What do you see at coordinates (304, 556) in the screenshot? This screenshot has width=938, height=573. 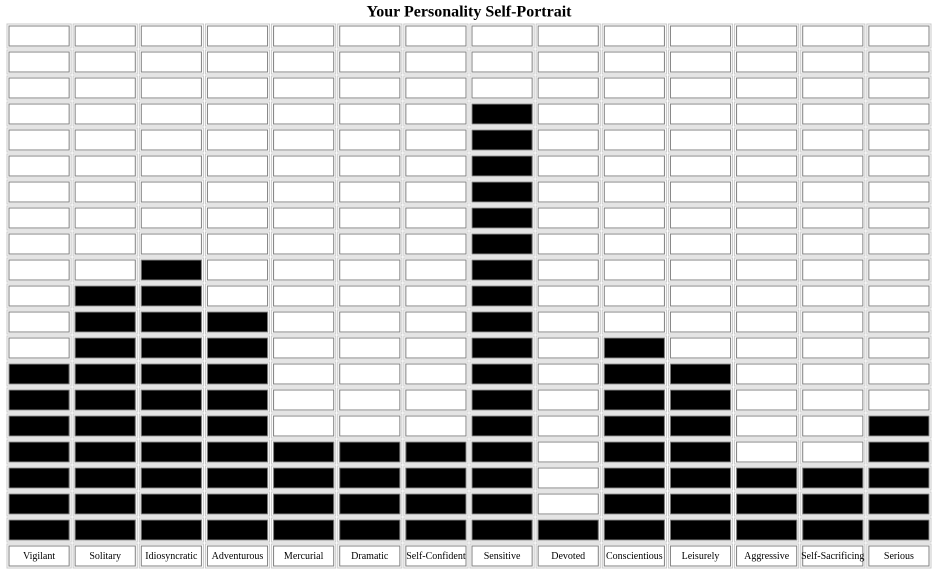 I see `x-tick-label: Mercurial` at bounding box center [304, 556].